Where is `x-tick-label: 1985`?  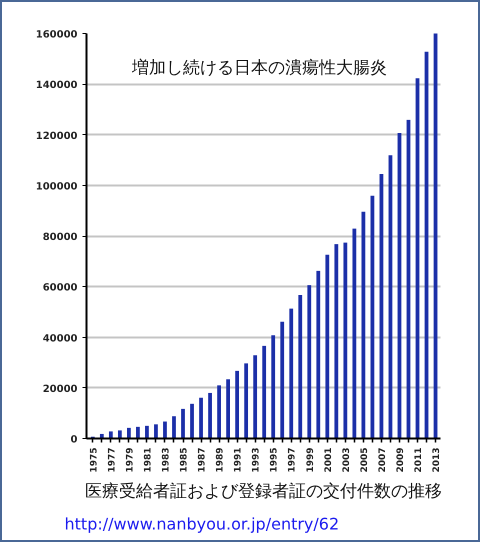 x-tick-label: 1985 is located at coordinates (185, 460).